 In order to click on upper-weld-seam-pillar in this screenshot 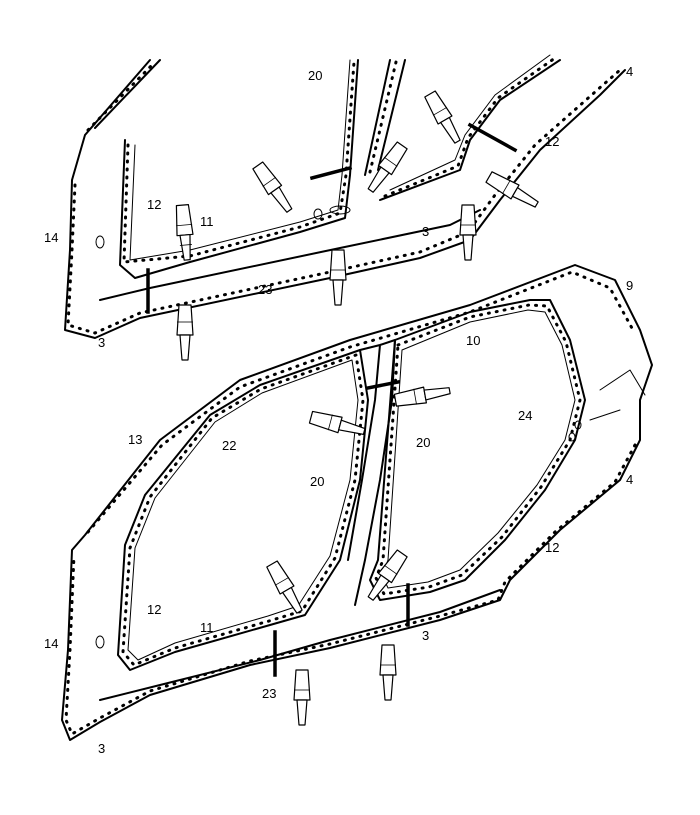, I will do `click(383, 117)`.